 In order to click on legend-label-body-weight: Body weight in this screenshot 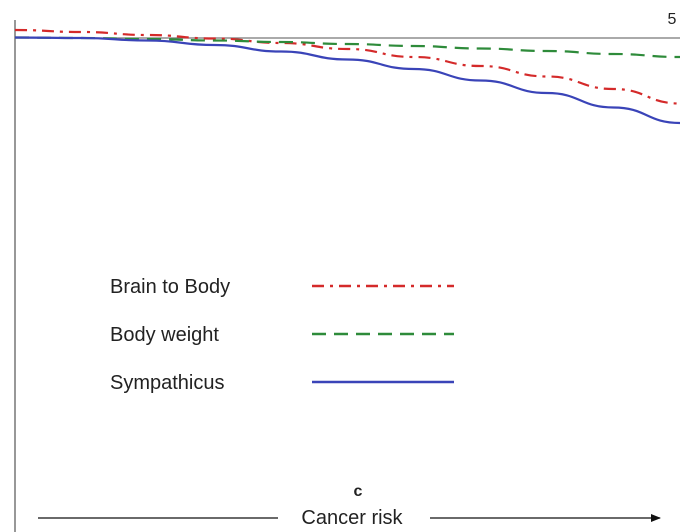, I will do `click(164, 335)`.